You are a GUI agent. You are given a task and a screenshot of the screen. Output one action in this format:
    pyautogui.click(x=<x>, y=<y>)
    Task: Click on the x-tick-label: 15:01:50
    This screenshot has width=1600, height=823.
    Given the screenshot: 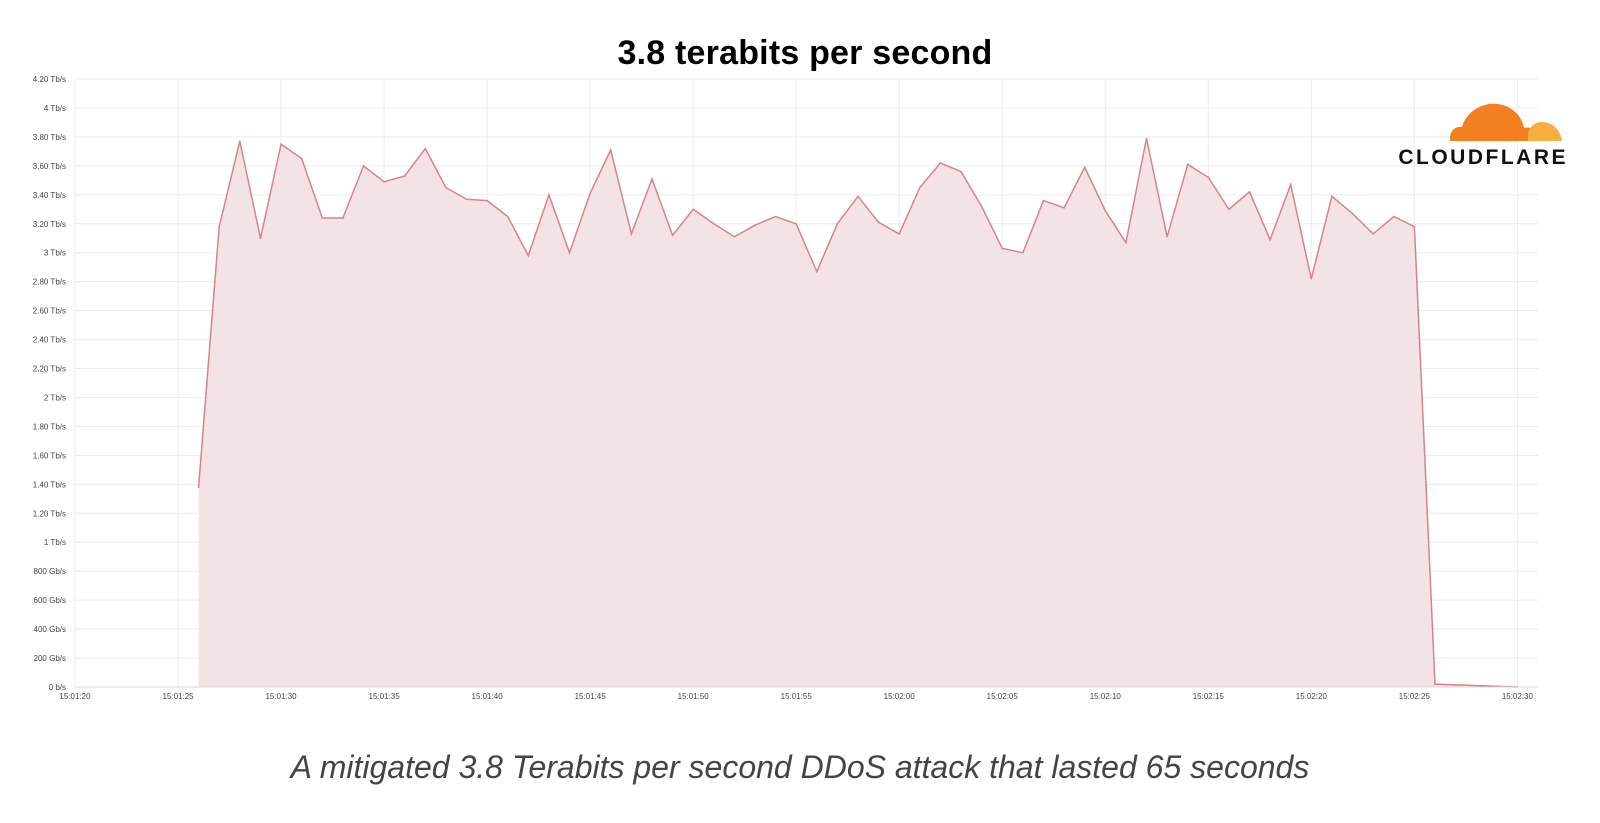 What is the action you would take?
    pyautogui.click(x=694, y=696)
    